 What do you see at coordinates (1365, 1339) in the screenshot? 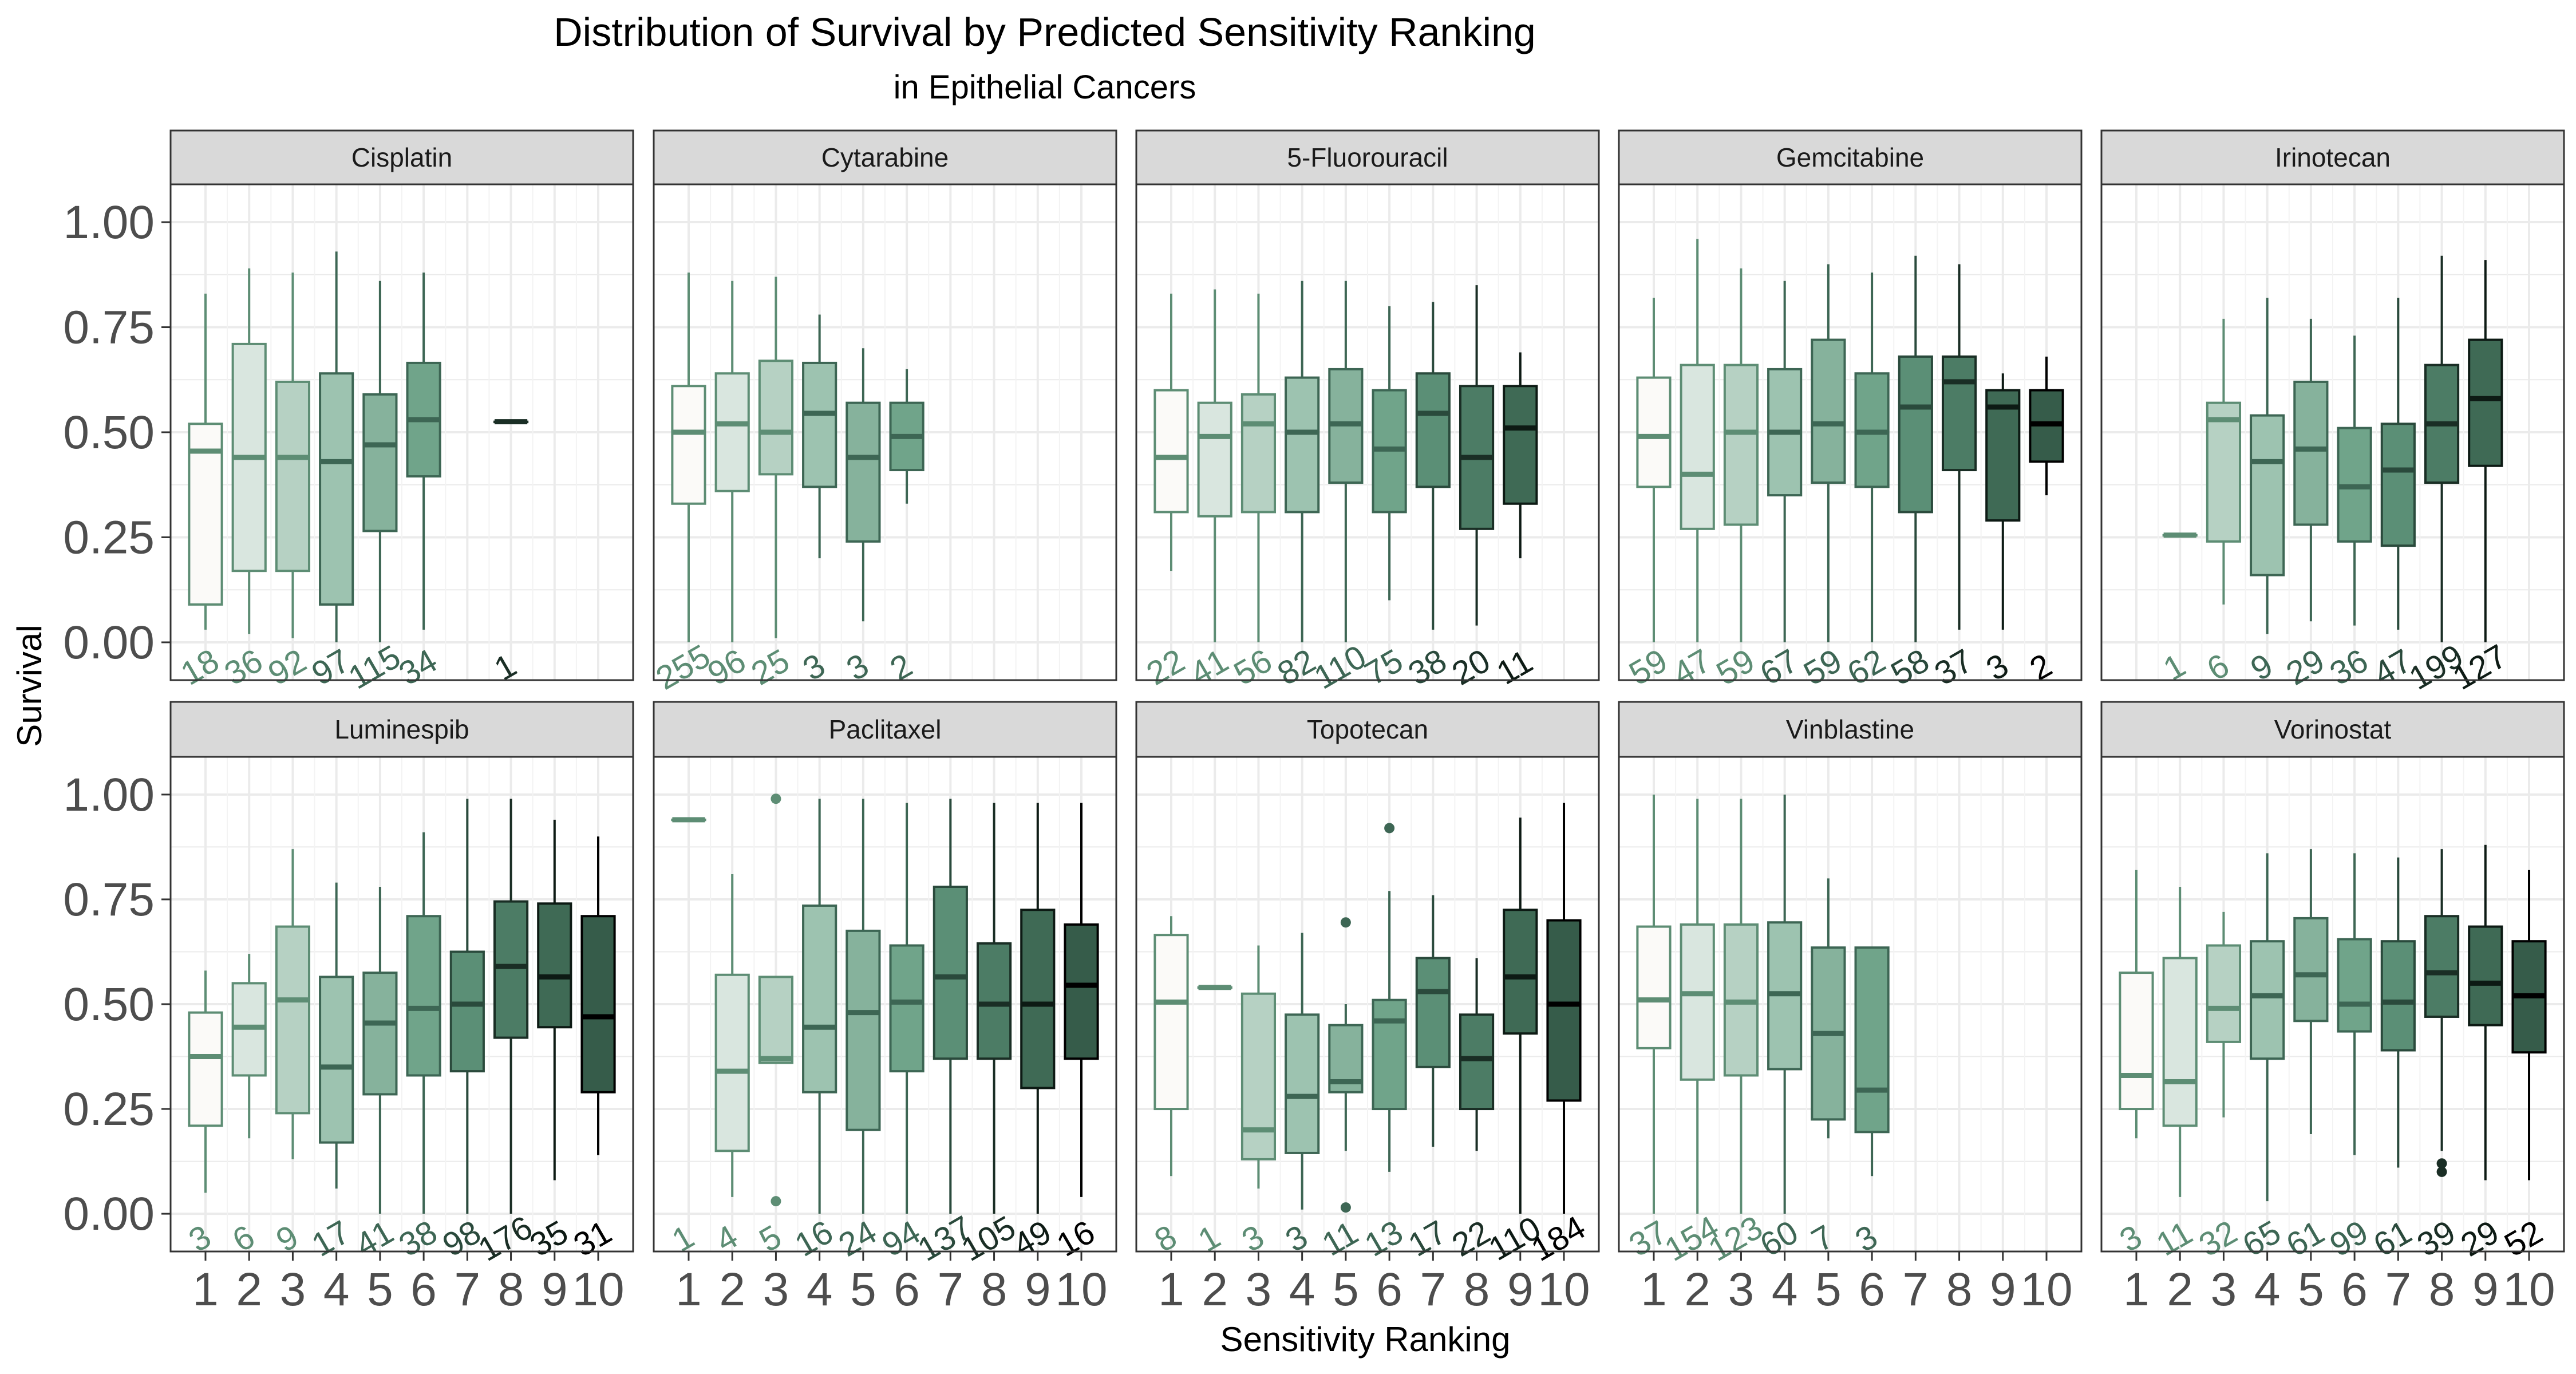
I see `x-axis-label: Sensitivity Ranking` at bounding box center [1365, 1339].